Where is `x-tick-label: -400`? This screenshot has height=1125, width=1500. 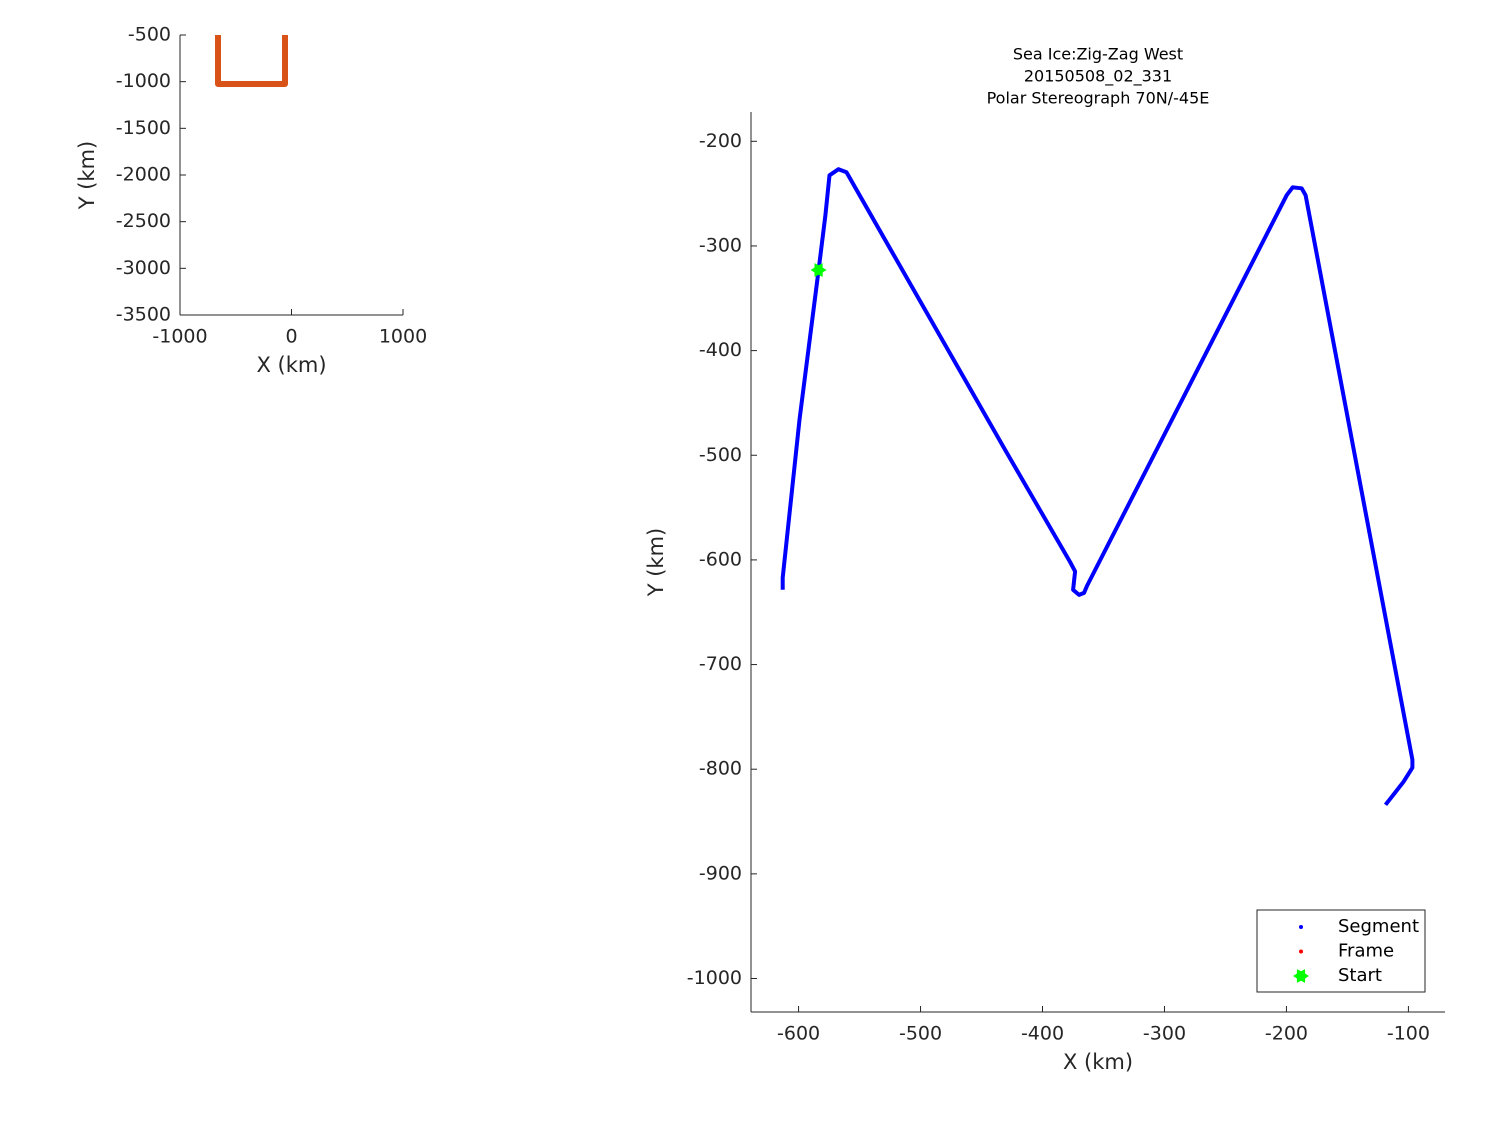 x-tick-label: -400 is located at coordinates (1042, 1034).